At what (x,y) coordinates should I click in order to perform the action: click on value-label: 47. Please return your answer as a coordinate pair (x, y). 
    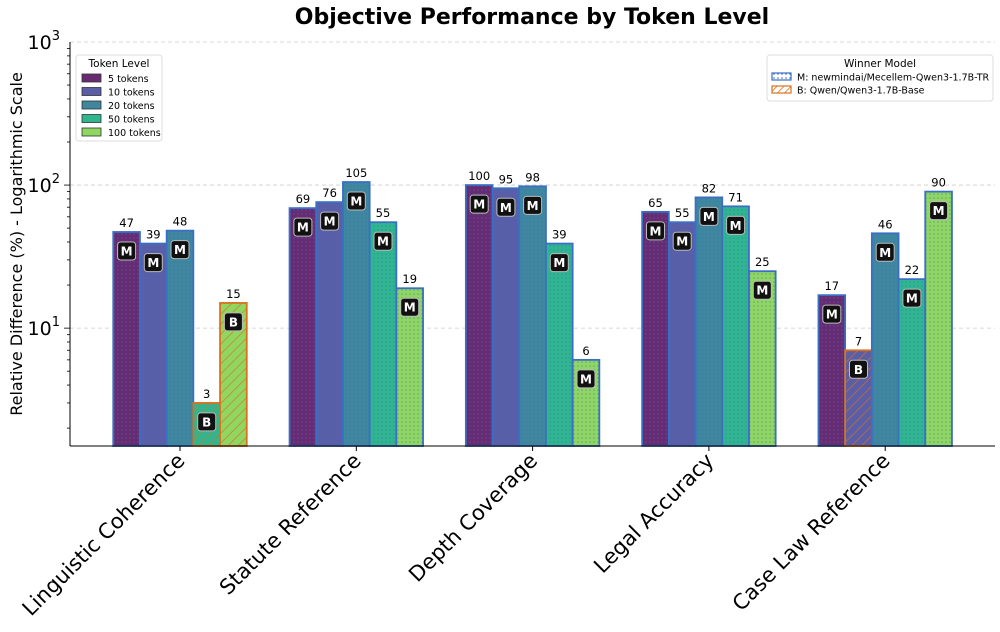
    Looking at the image, I should click on (126, 223).